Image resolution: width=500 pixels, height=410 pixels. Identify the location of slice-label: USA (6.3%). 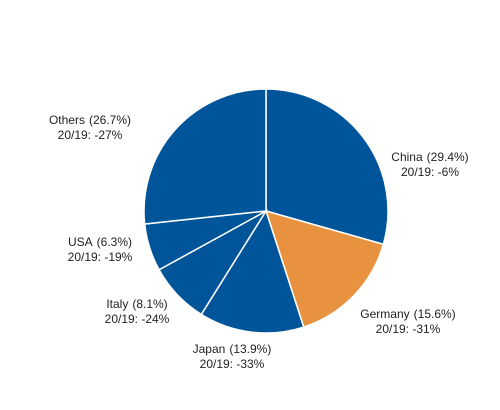
(100, 242).